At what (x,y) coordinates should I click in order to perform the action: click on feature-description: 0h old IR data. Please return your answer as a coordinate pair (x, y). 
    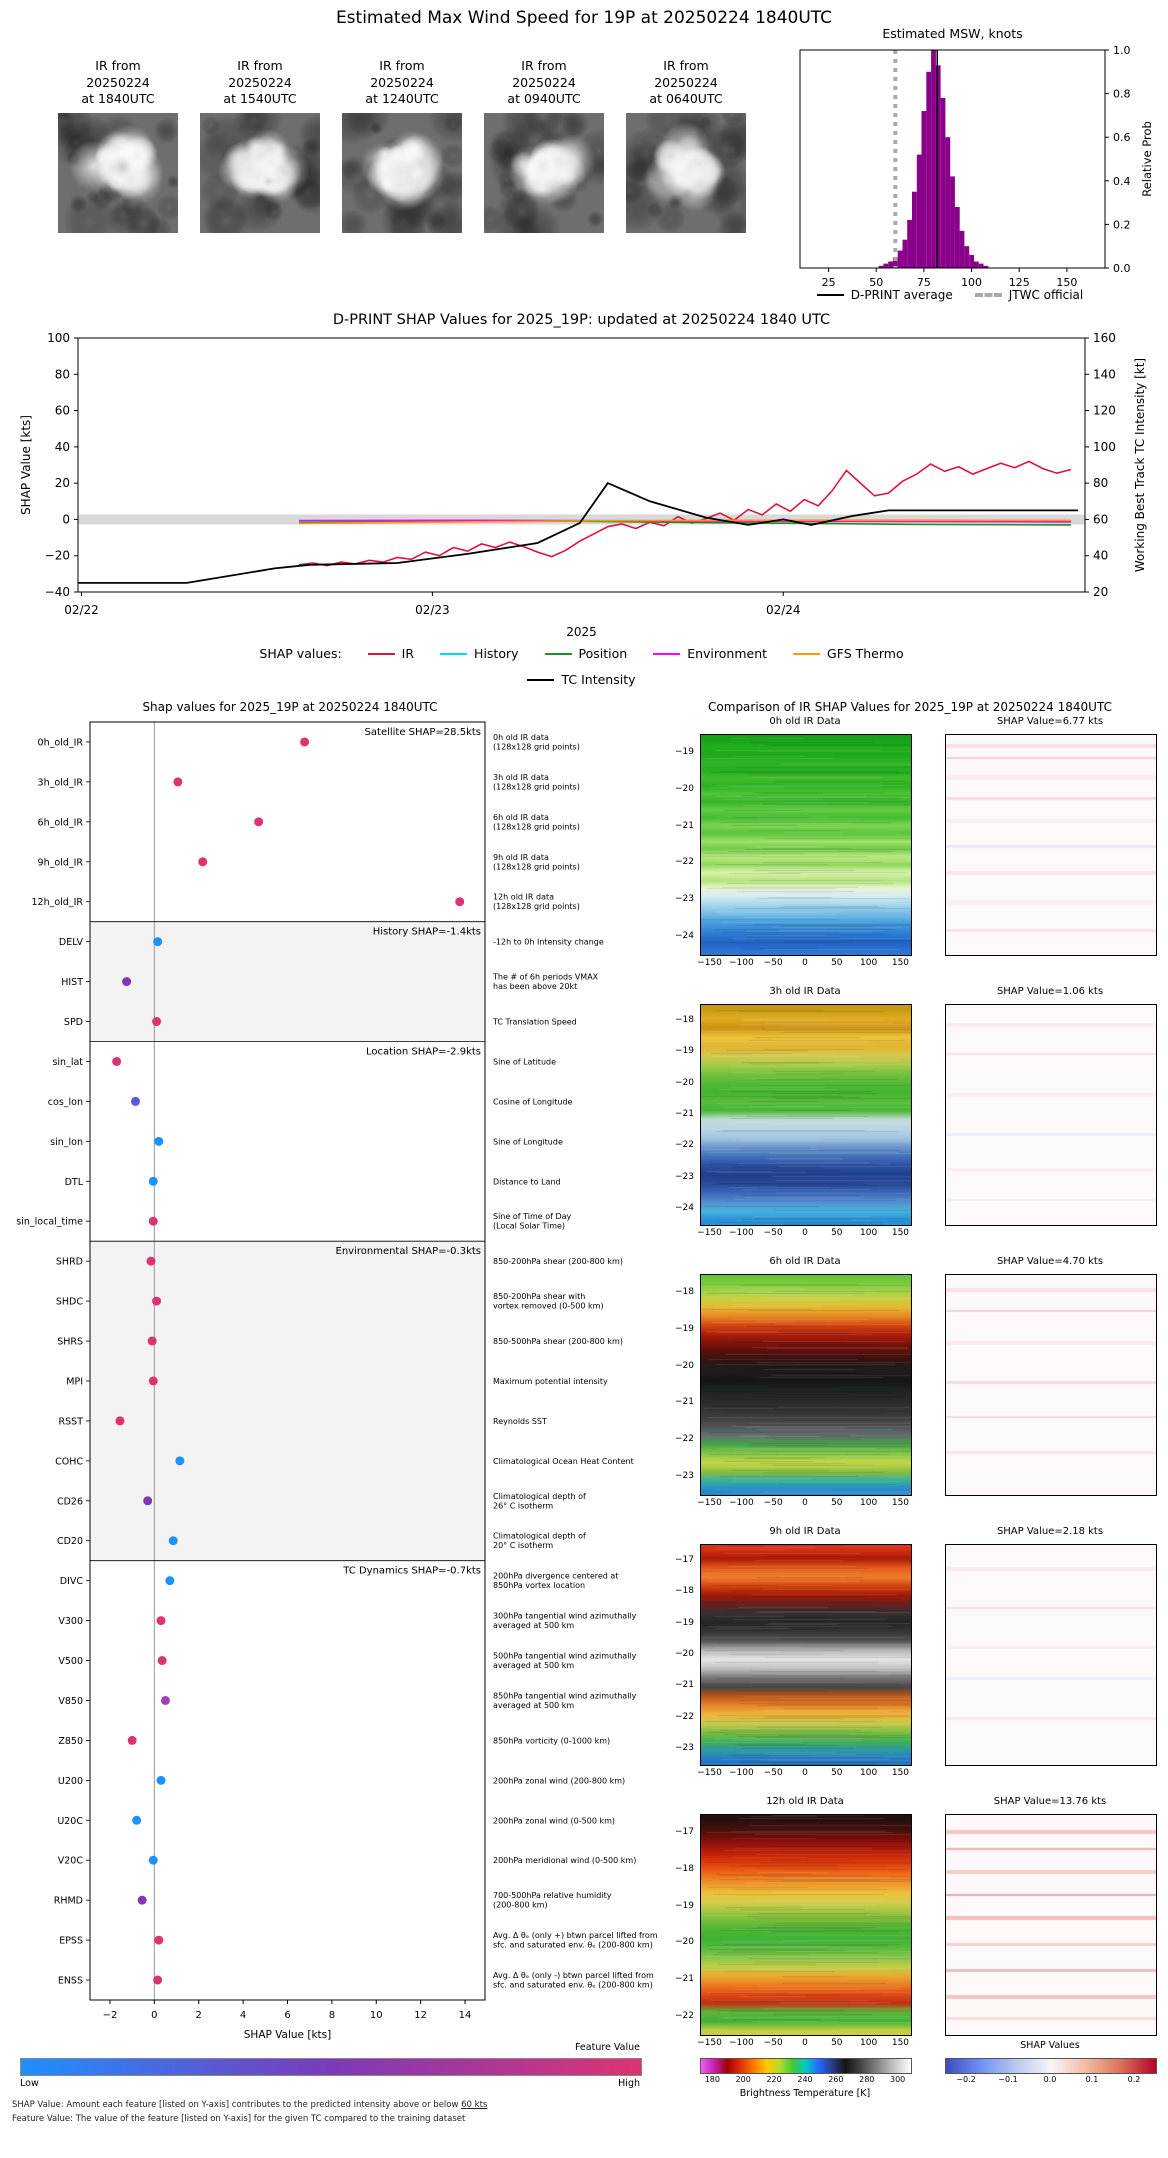
    Looking at the image, I should click on (521, 737).